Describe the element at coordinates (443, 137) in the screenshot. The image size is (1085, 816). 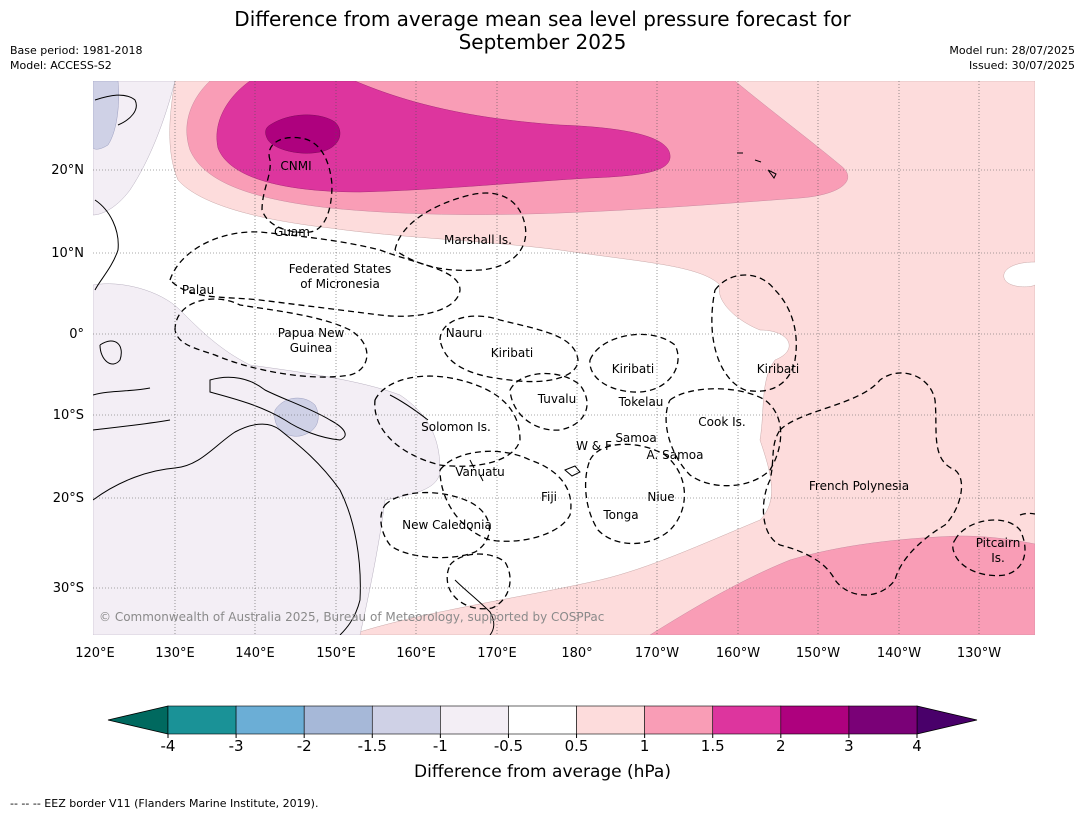
I see `anomaly-1.5-2-north` at that location.